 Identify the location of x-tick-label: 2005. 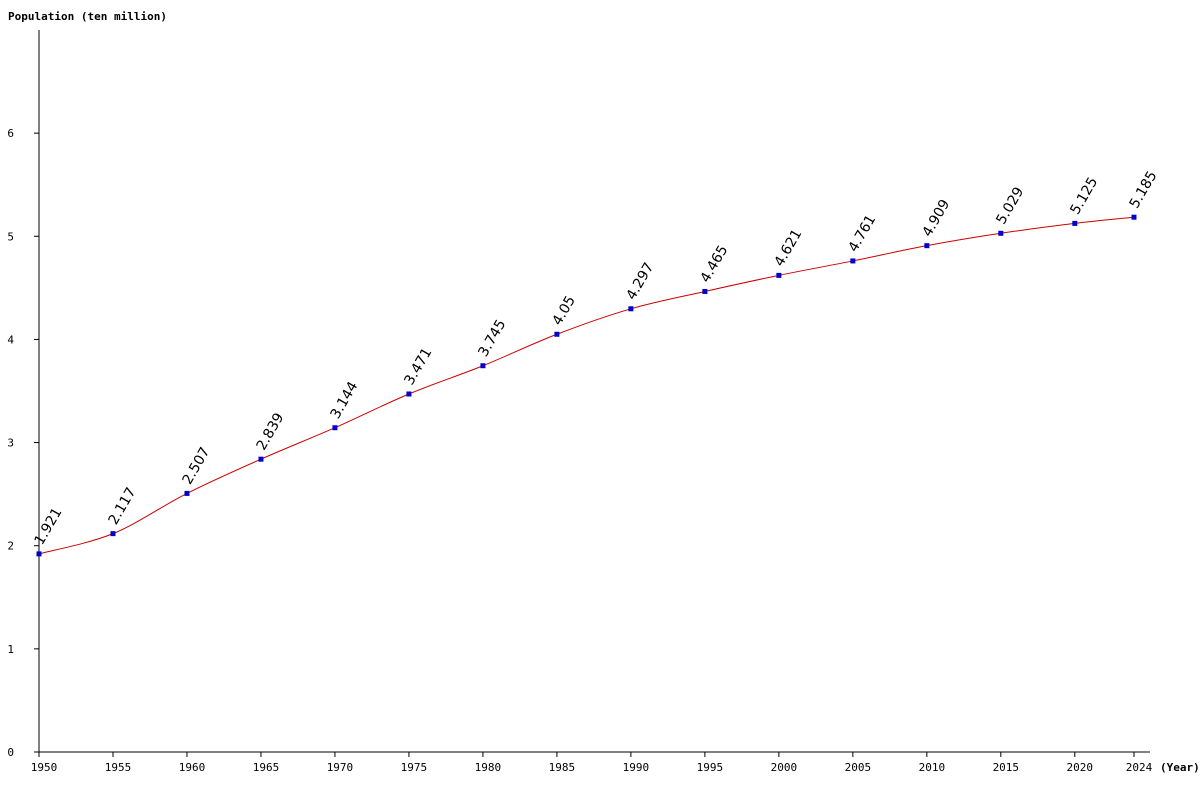
(858, 767).